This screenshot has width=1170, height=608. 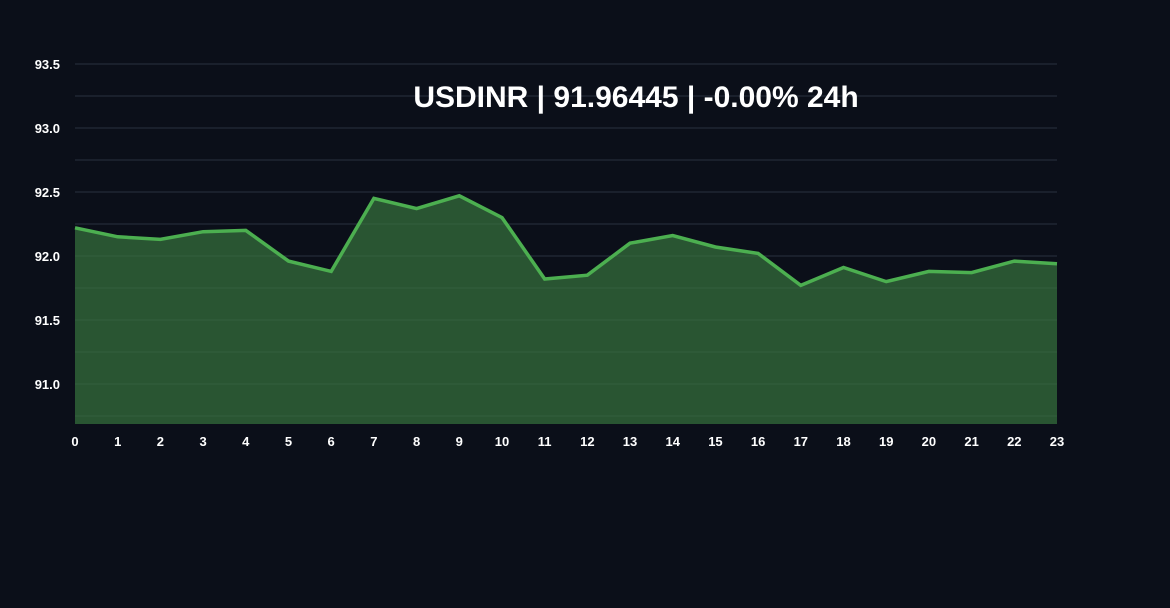 What do you see at coordinates (630, 441) in the screenshot?
I see `x-tick-label: 13` at bounding box center [630, 441].